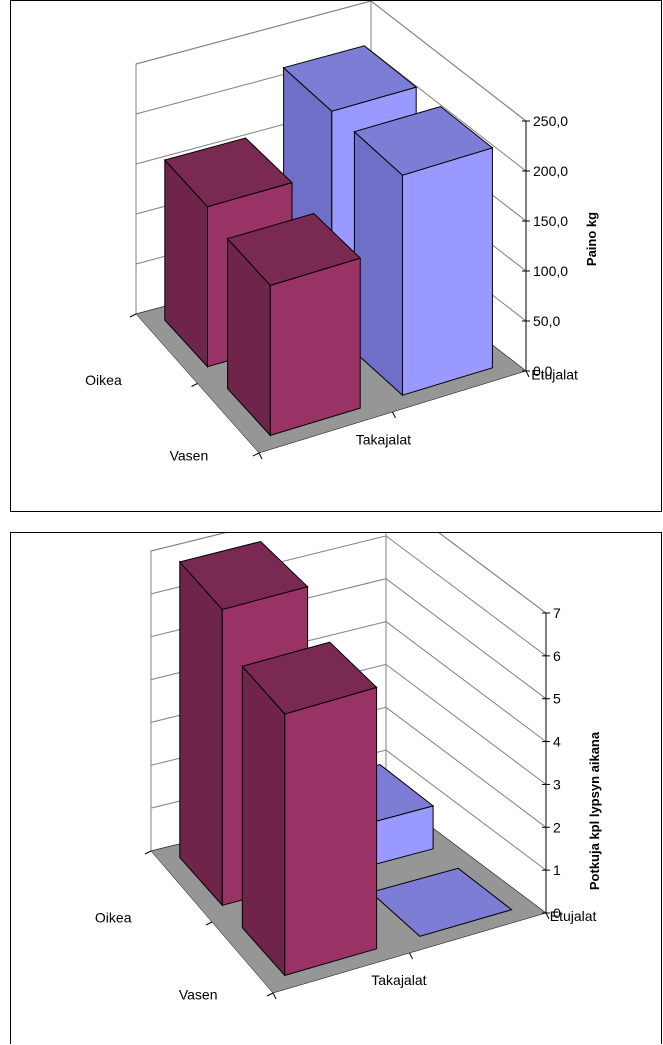 The image size is (663, 1045). Describe the element at coordinates (201, 733) in the screenshot. I see `k-bar-takajalat-oikea-side` at that location.